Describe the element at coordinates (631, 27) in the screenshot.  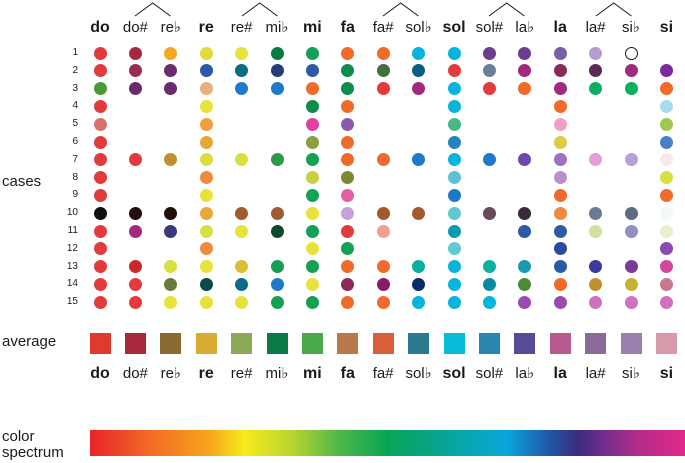
I see `note-label: si♭` at that location.